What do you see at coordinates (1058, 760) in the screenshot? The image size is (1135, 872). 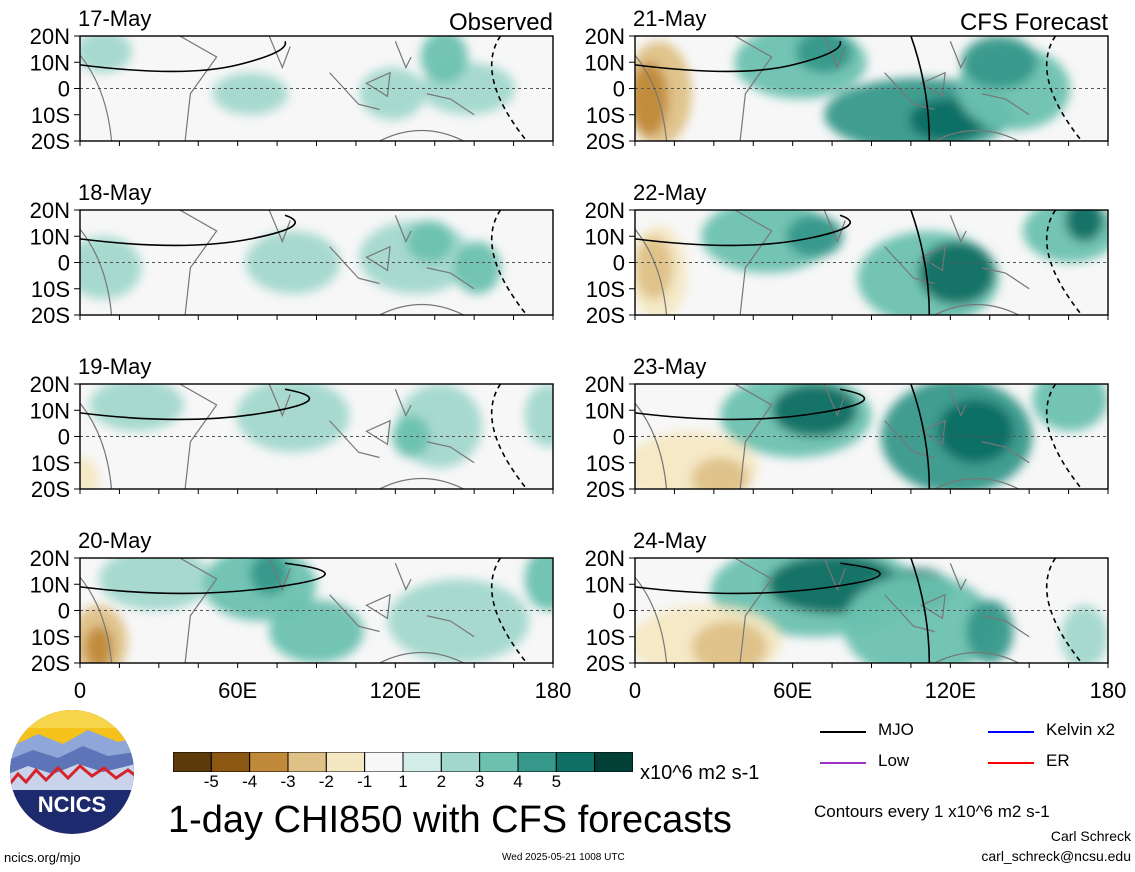 I see `legend-er-label: ER` at bounding box center [1058, 760].